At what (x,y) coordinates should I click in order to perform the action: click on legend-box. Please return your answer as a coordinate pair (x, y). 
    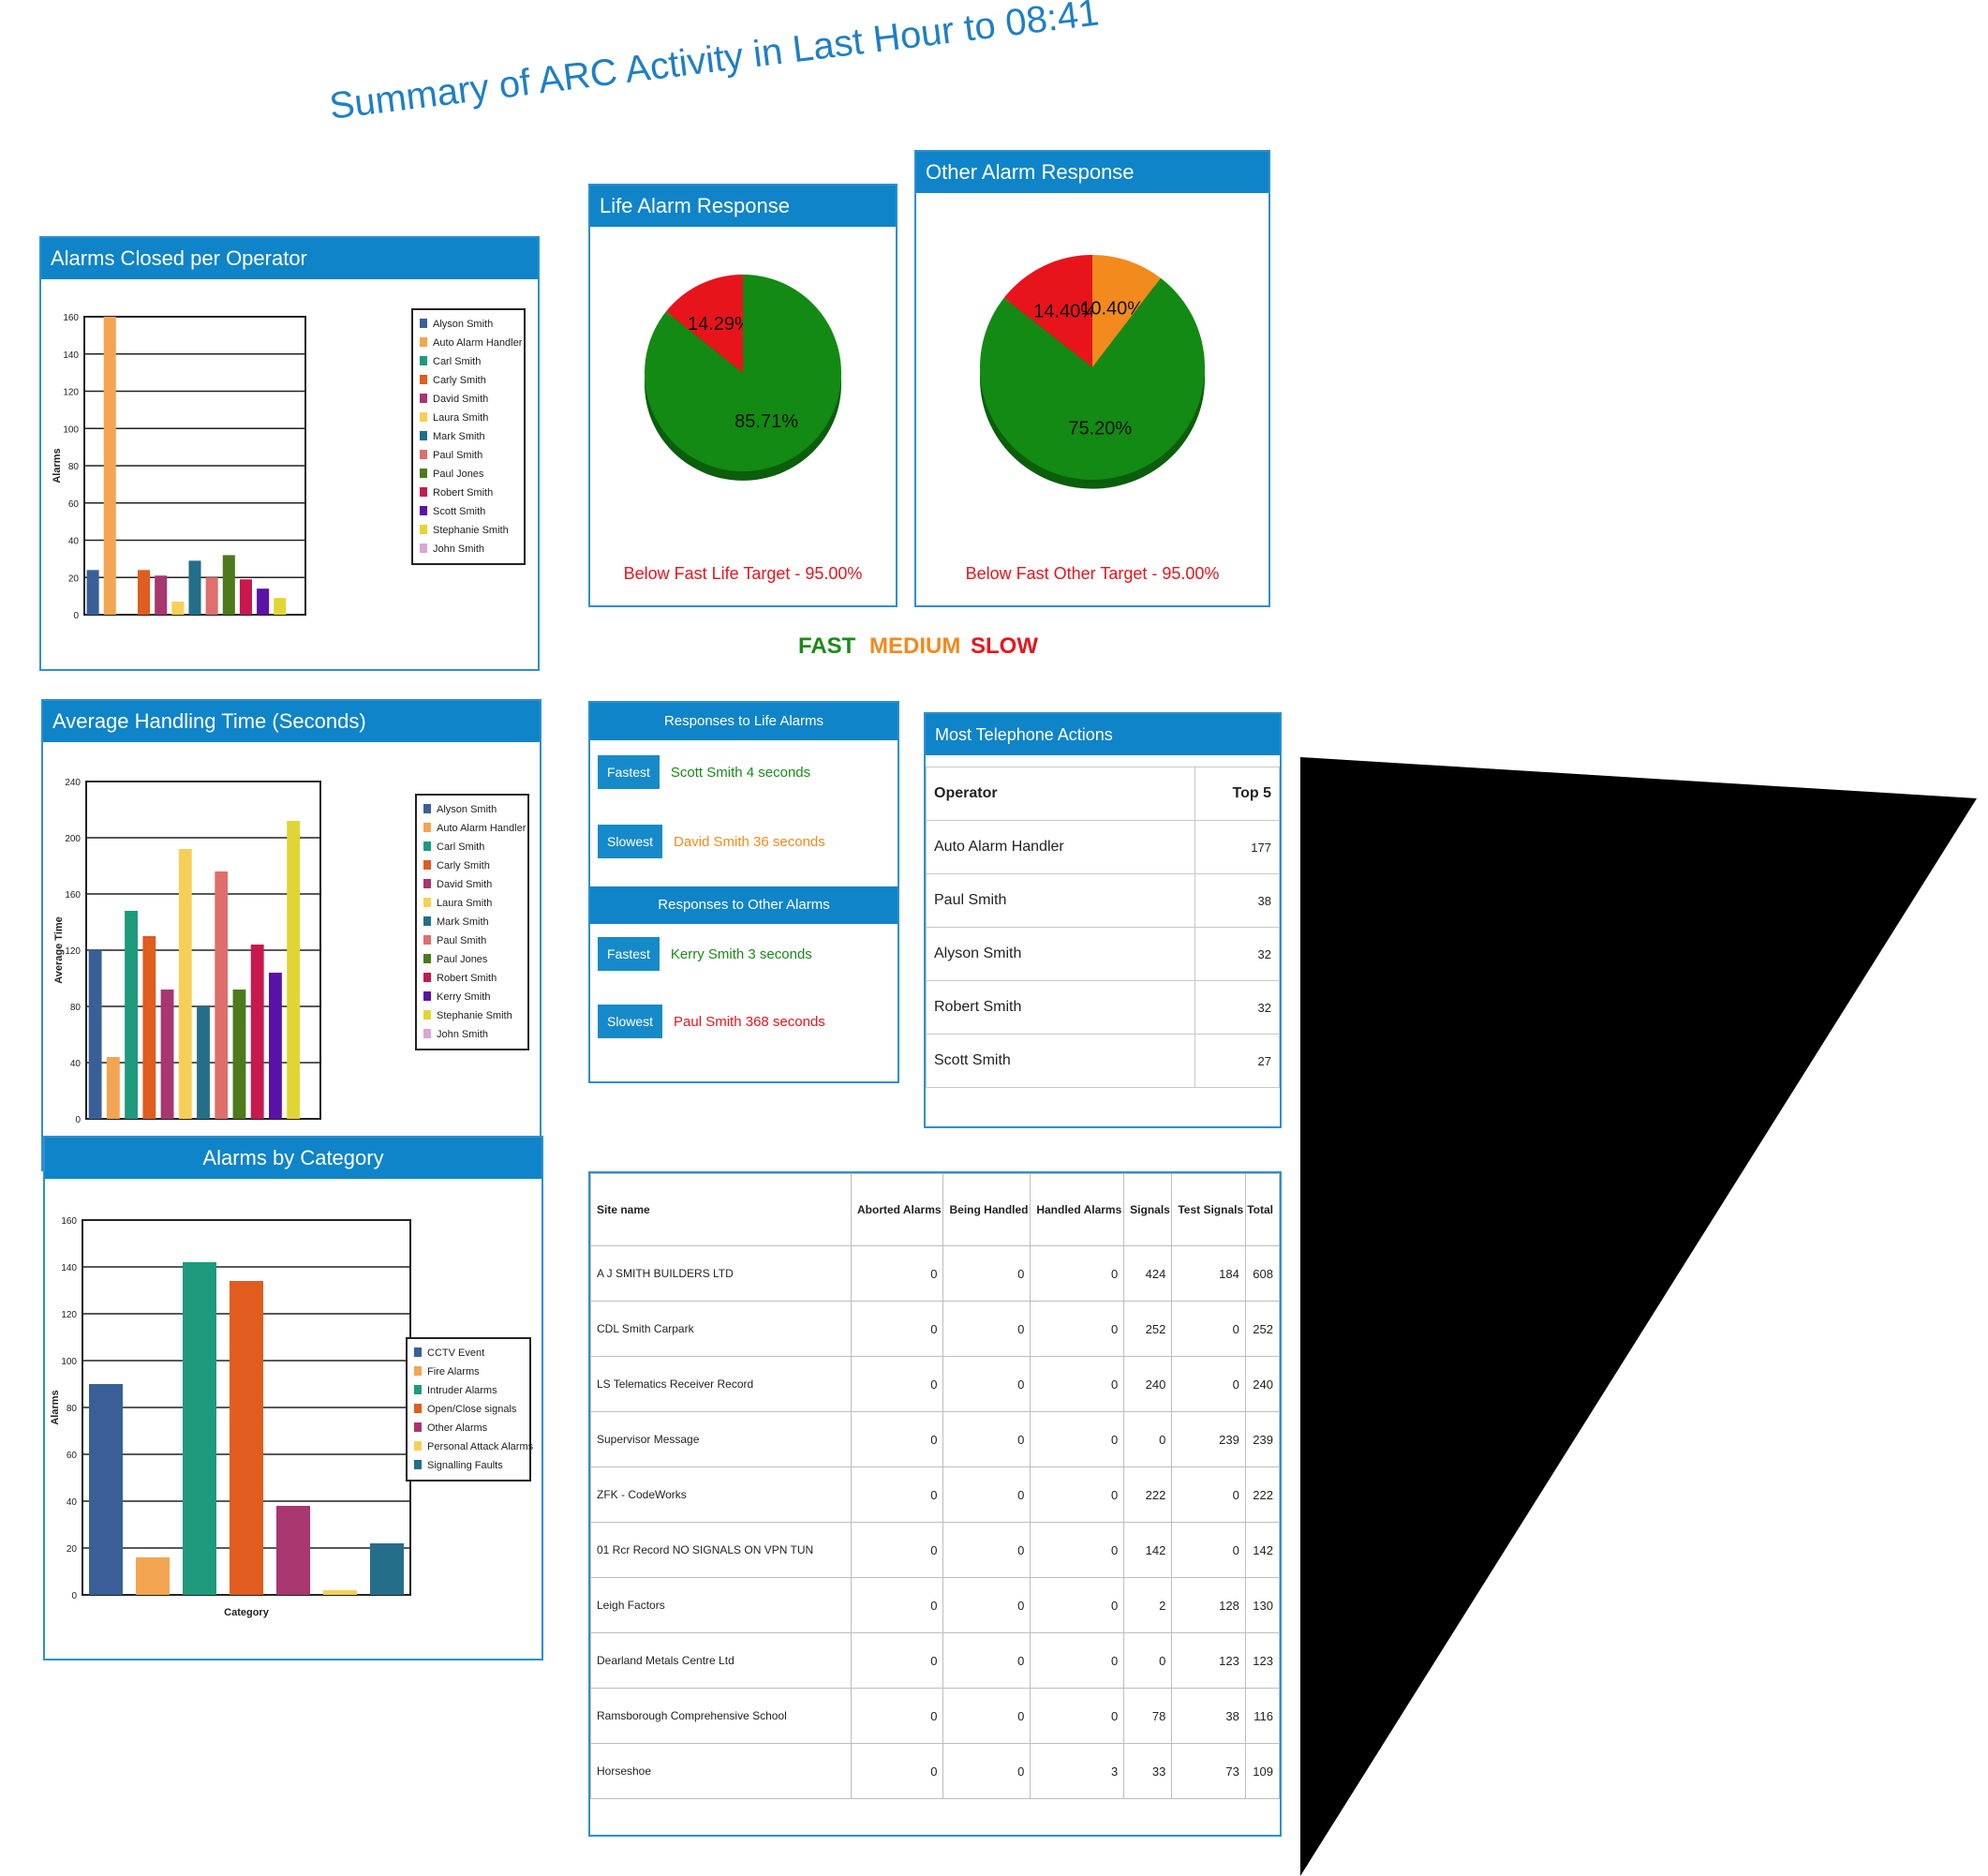
    Looking at the image, I should click on (472, 922).